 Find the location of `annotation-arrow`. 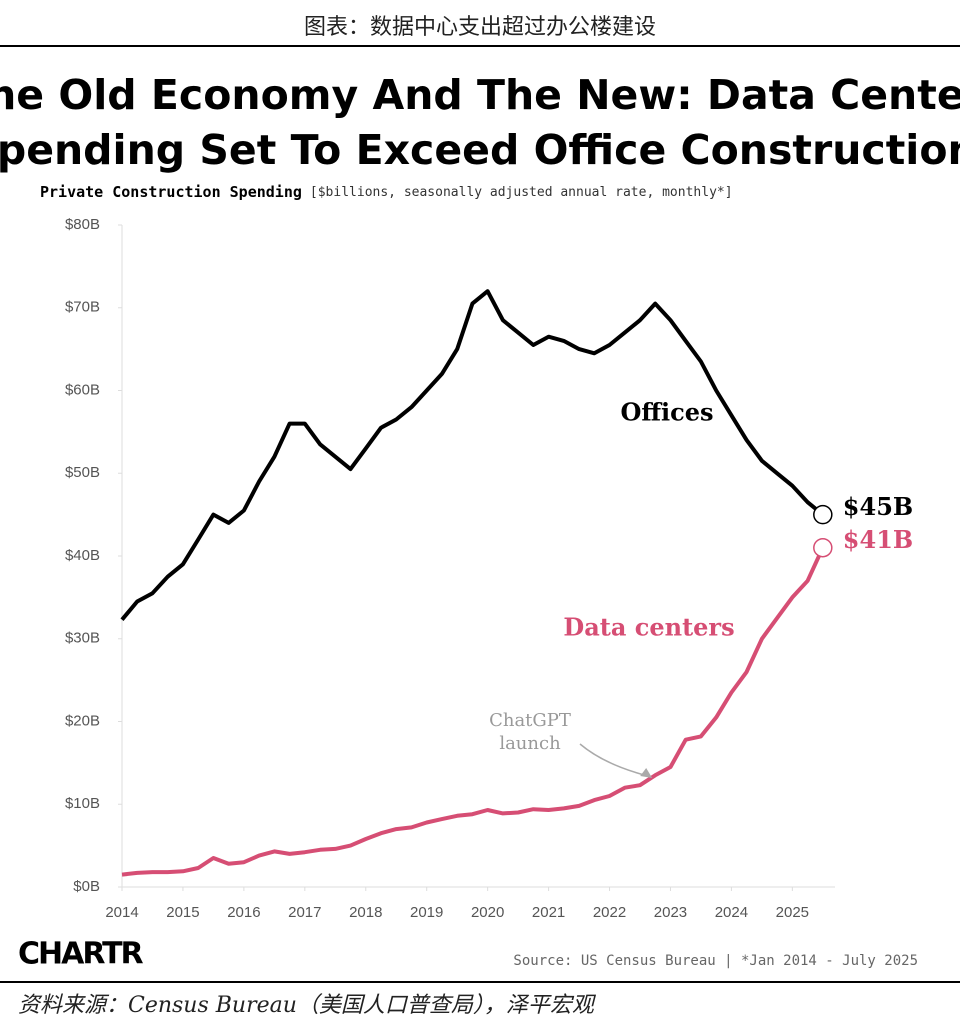

annotation-arrow is located at coordinates (614, 760).